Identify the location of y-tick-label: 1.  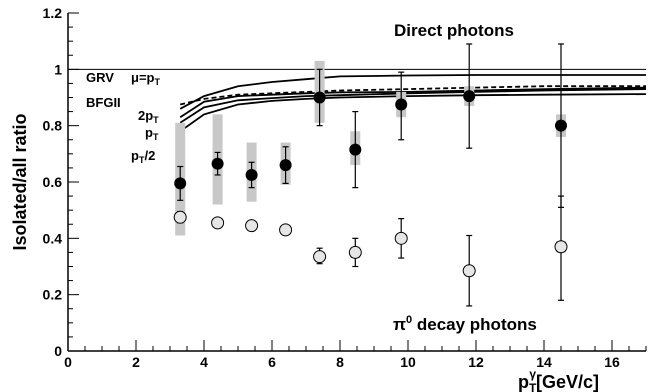
(58, 69).